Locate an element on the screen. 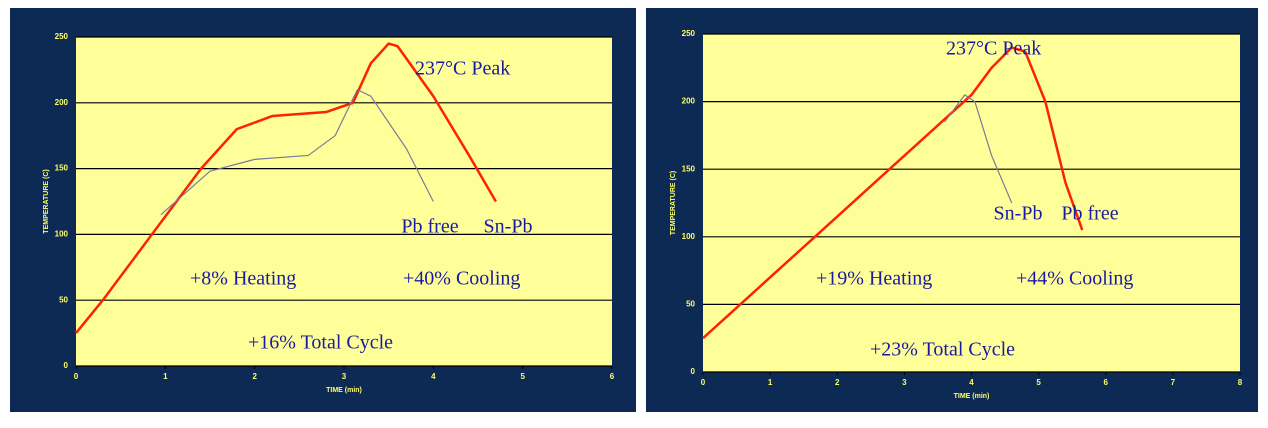  annotation: +19% Heating is located at coordinates (874, 279).